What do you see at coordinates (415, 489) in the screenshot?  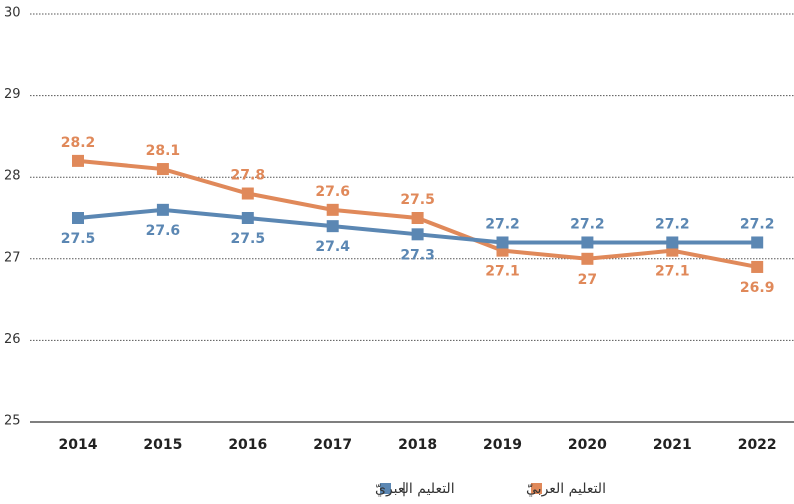 I see `legend-label: التعليم العبريّ` at bounding box center [415, 489].